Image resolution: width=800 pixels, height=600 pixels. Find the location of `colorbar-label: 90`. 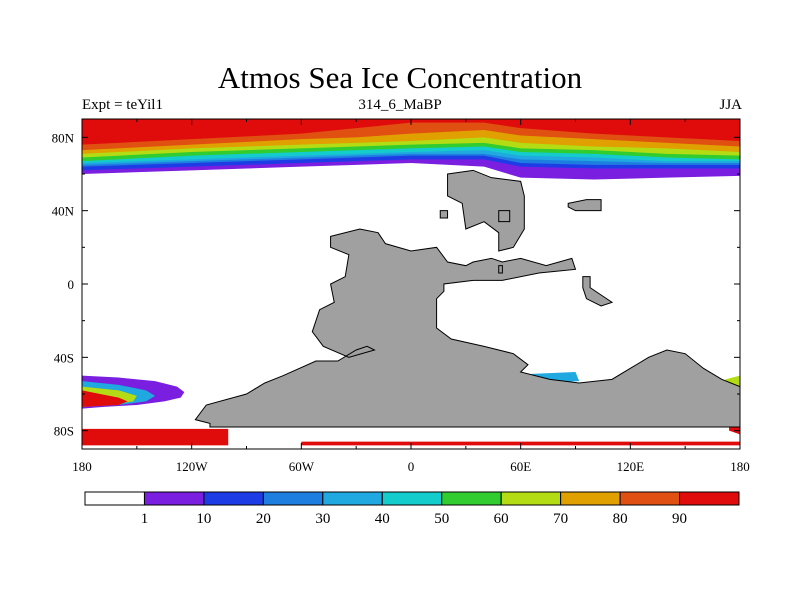

colorbar-label: 90 is located at coordinates (679, 519).